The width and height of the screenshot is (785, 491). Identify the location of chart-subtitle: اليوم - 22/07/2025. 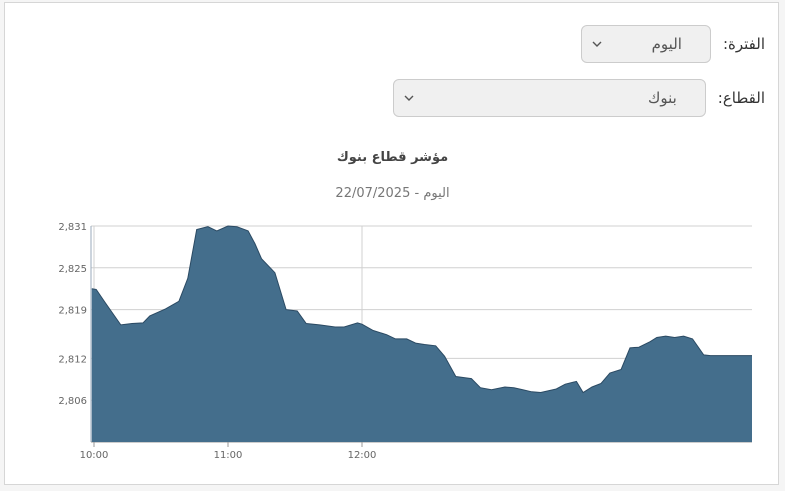
(392, 193).